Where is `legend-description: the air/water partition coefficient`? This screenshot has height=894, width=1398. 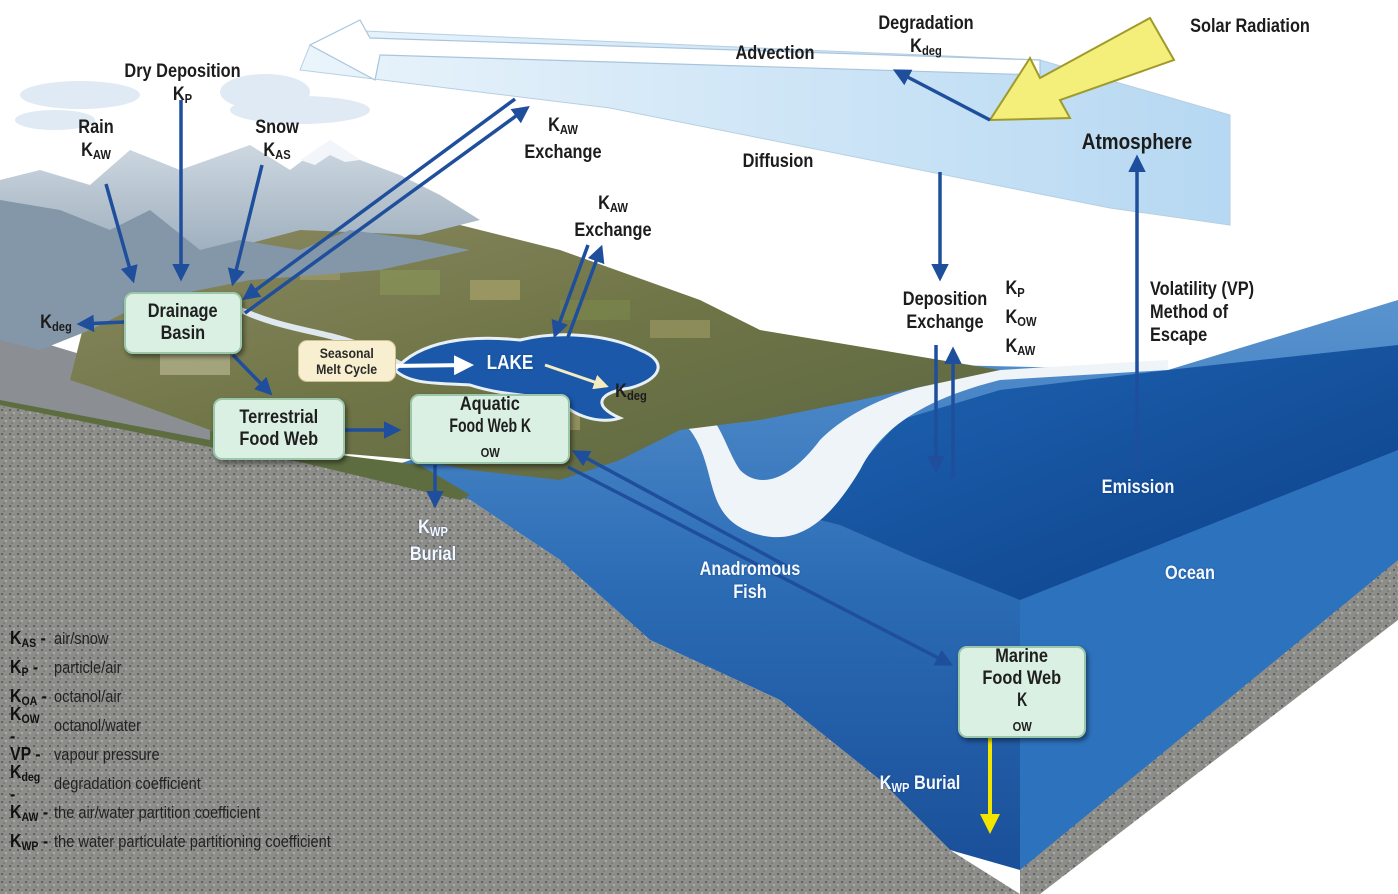 legend-description: the air/water partition coefficient is located at coordinates (157, 812).